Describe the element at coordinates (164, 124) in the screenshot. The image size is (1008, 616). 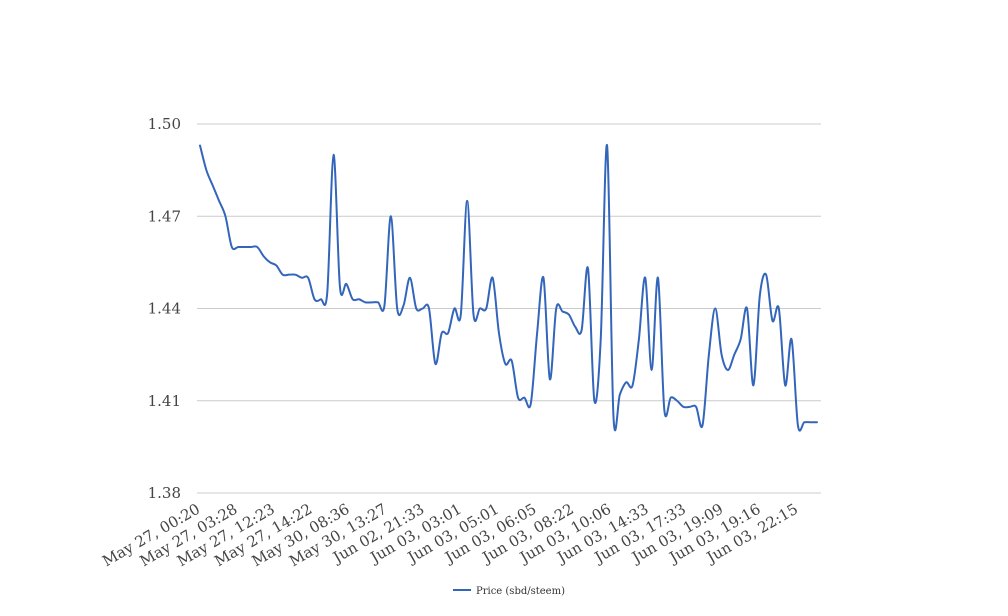
I see `y-tick-label: 1.50` at that location.